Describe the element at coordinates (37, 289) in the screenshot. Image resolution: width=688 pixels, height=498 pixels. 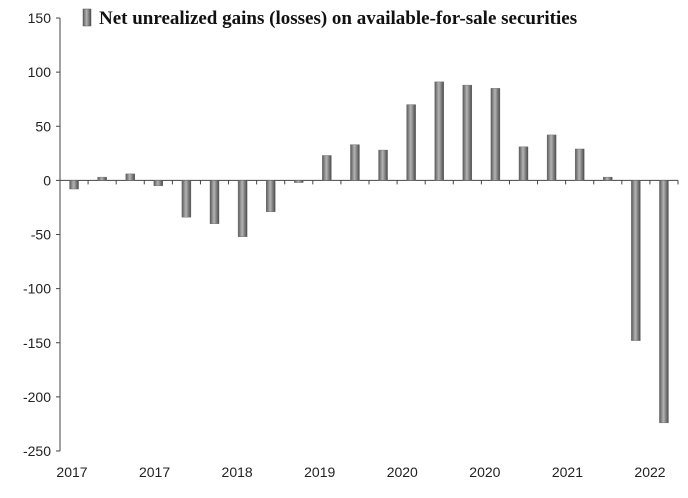
I see `y-tick-label: -100` at that location.